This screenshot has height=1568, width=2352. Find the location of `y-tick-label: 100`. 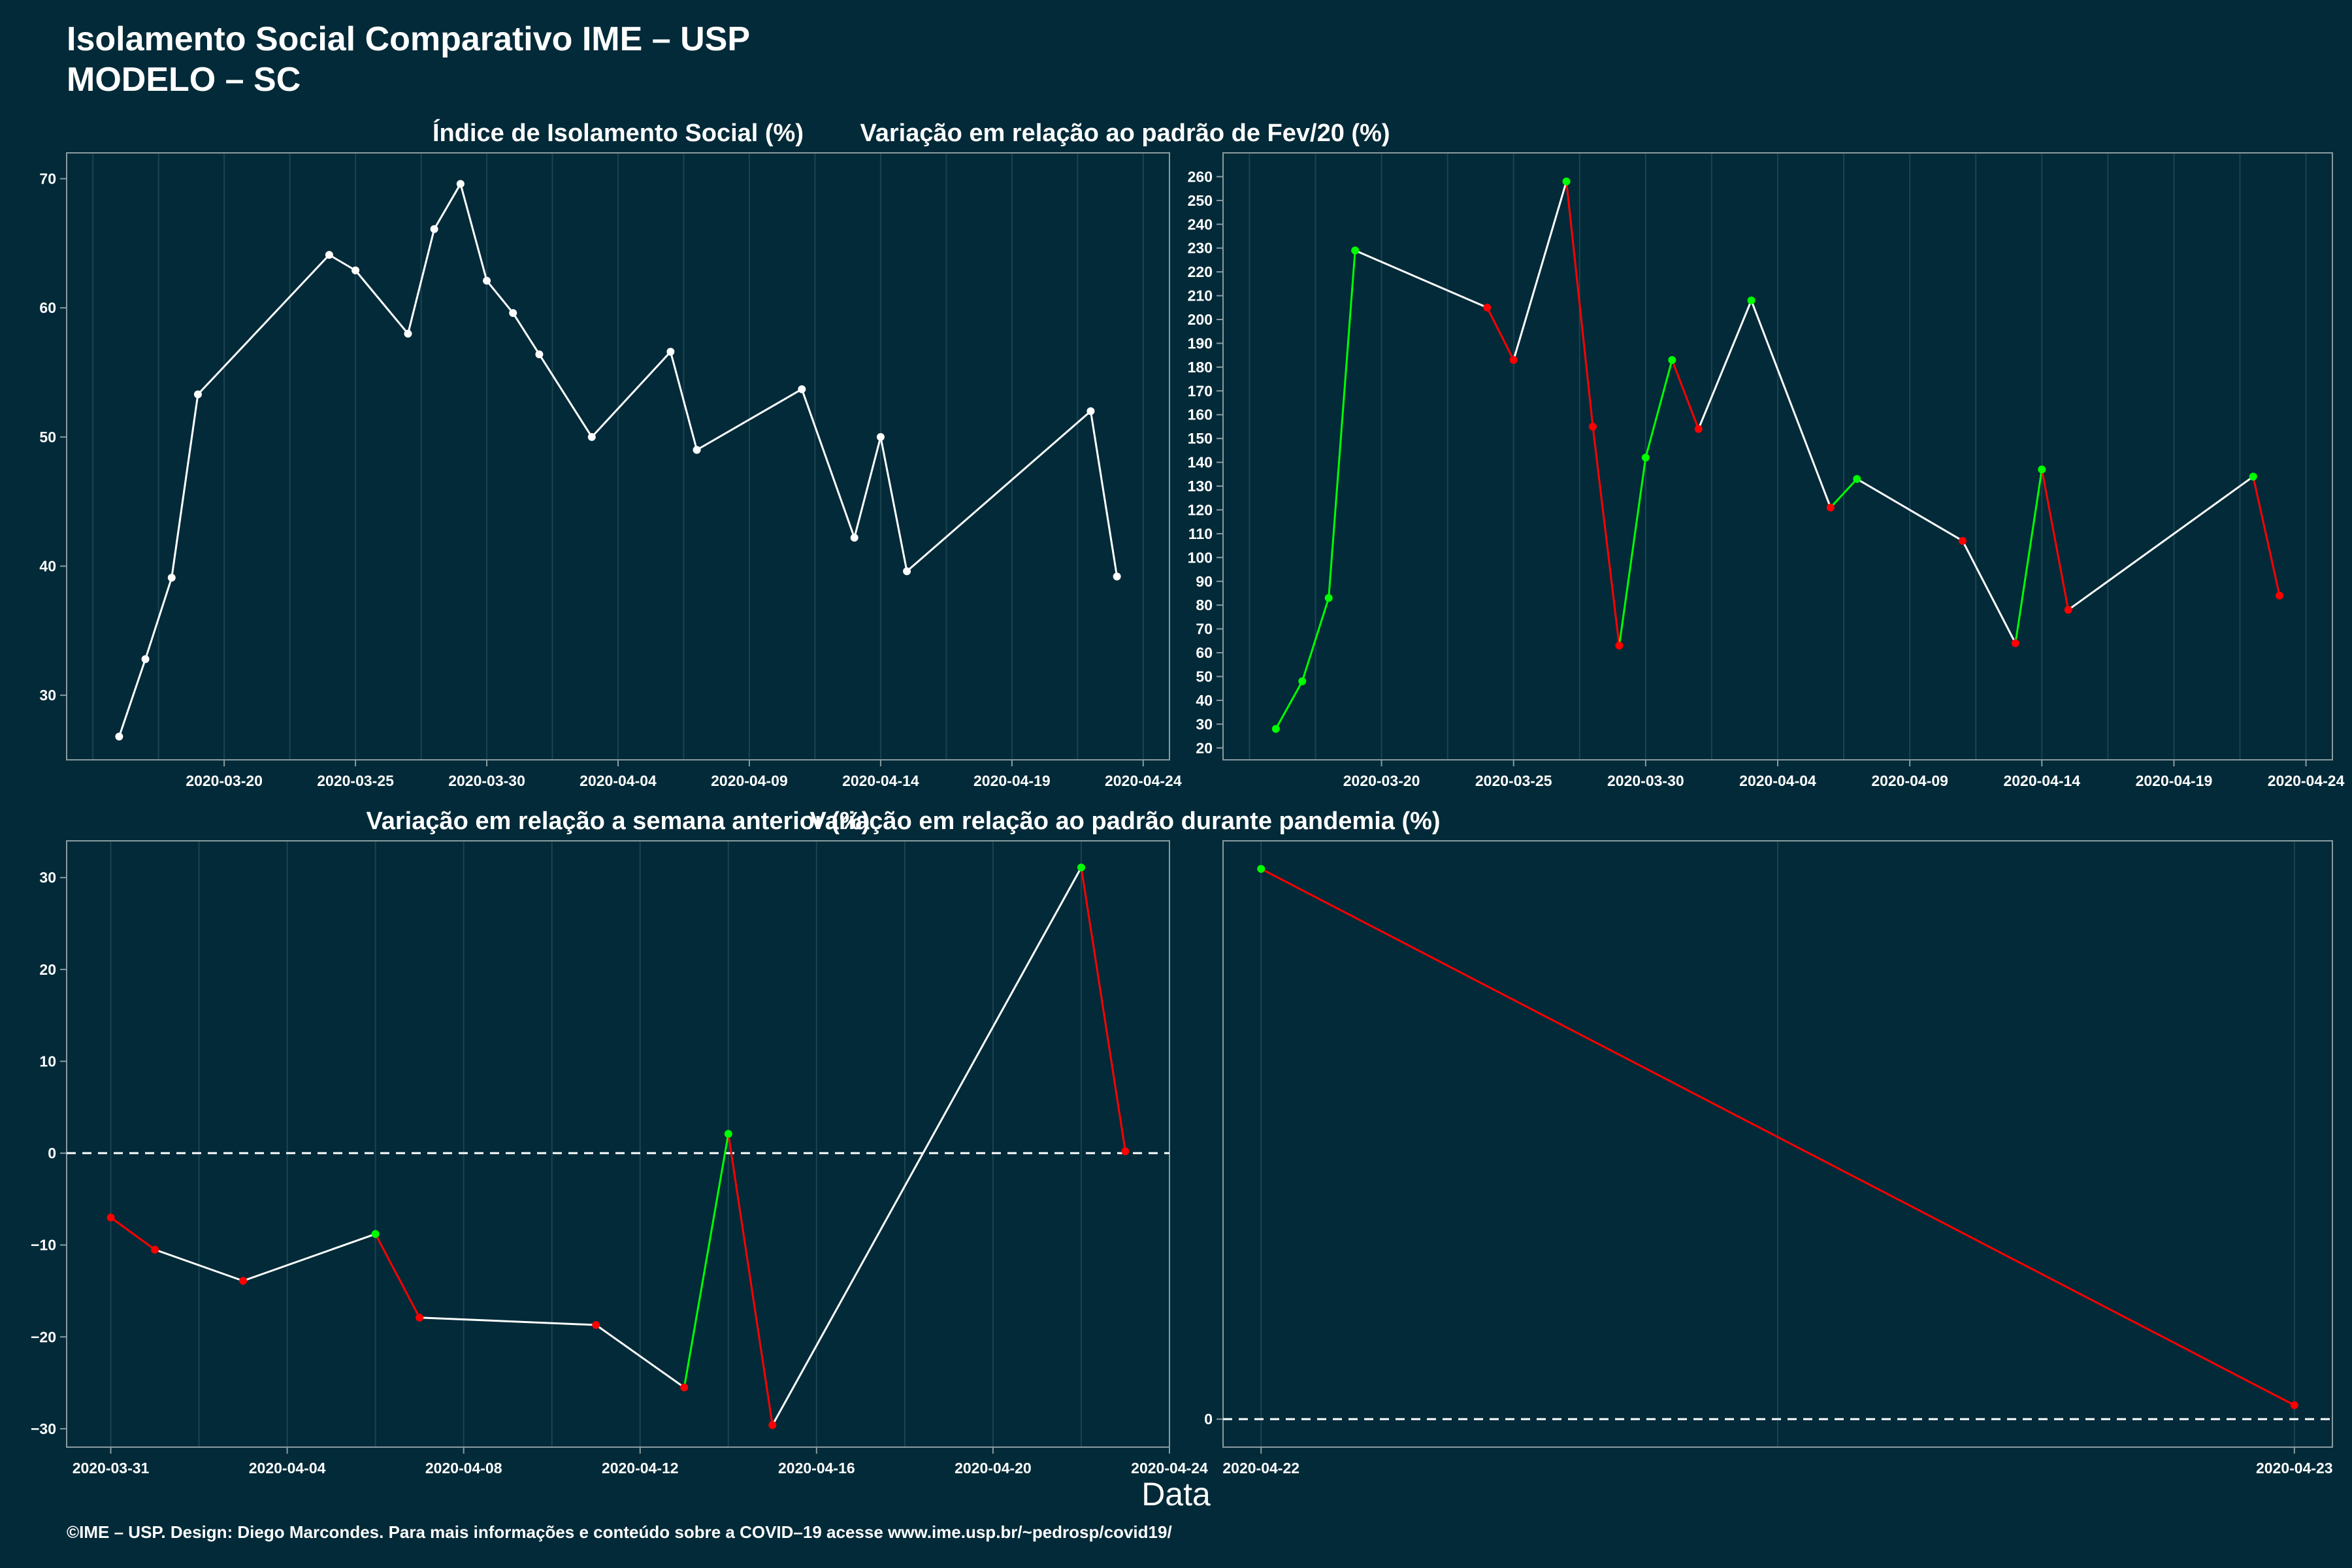

y-tick-label: 100 is located at coordinates (1200, 557).